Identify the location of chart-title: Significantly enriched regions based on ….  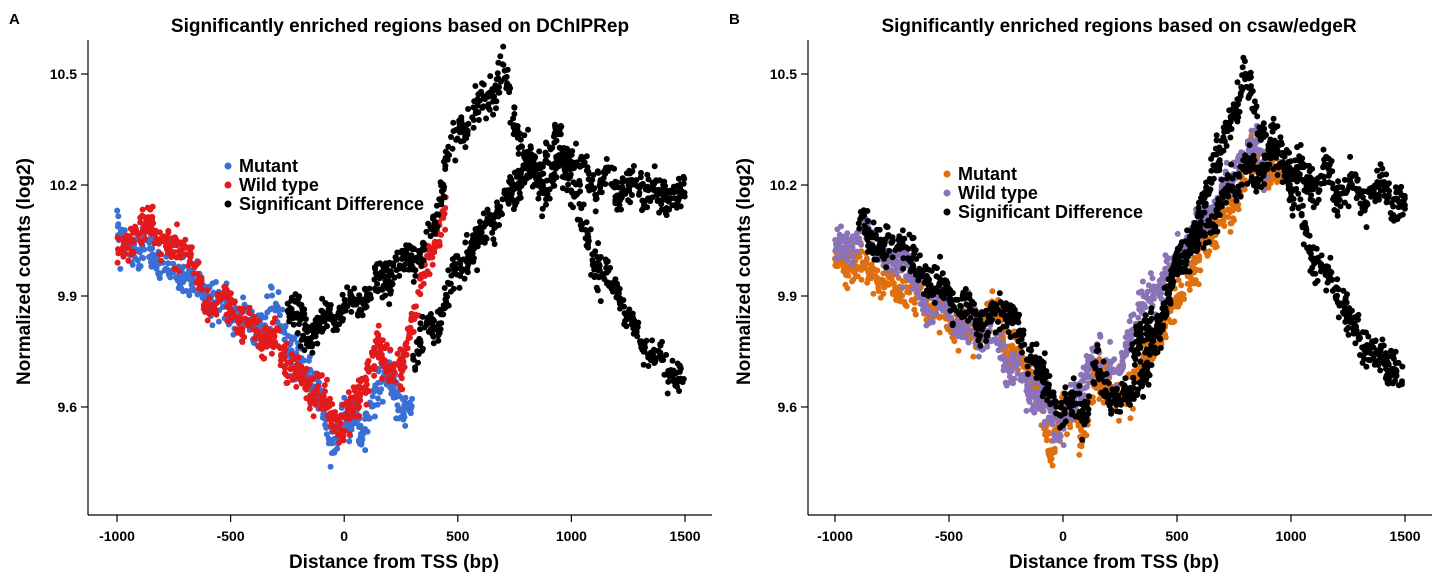
(1118, 26).